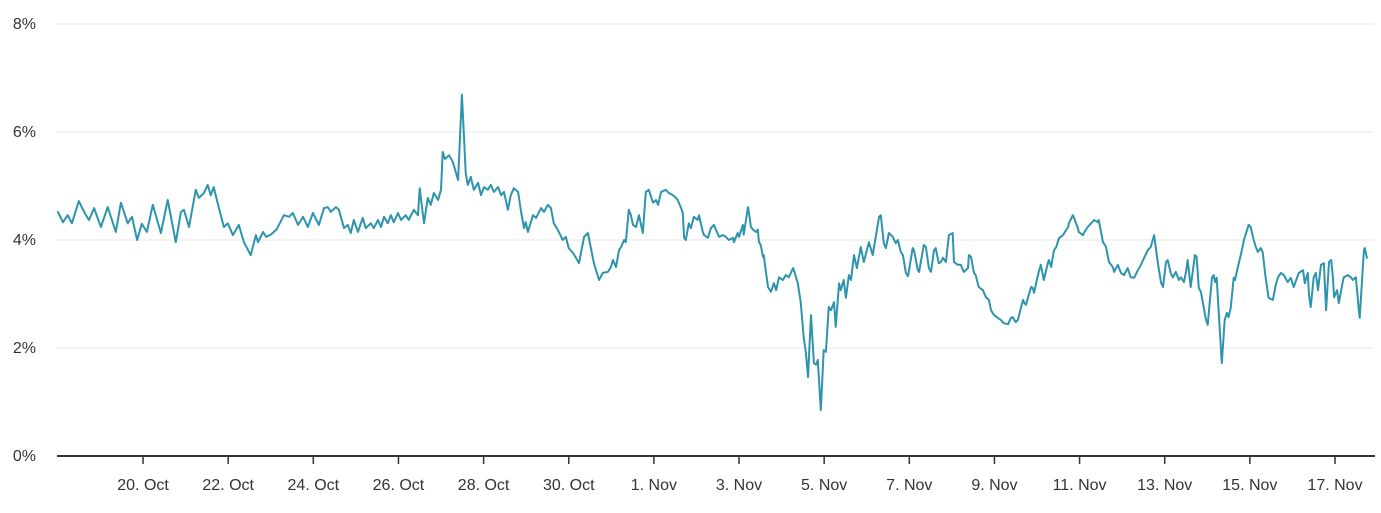 This screenshot has height=513, width=1381. What do you see at coordinates (1164, 485) in the screenshot?
I see `x-axis-label: 13. Nov` at bounding box center [1164, 485].